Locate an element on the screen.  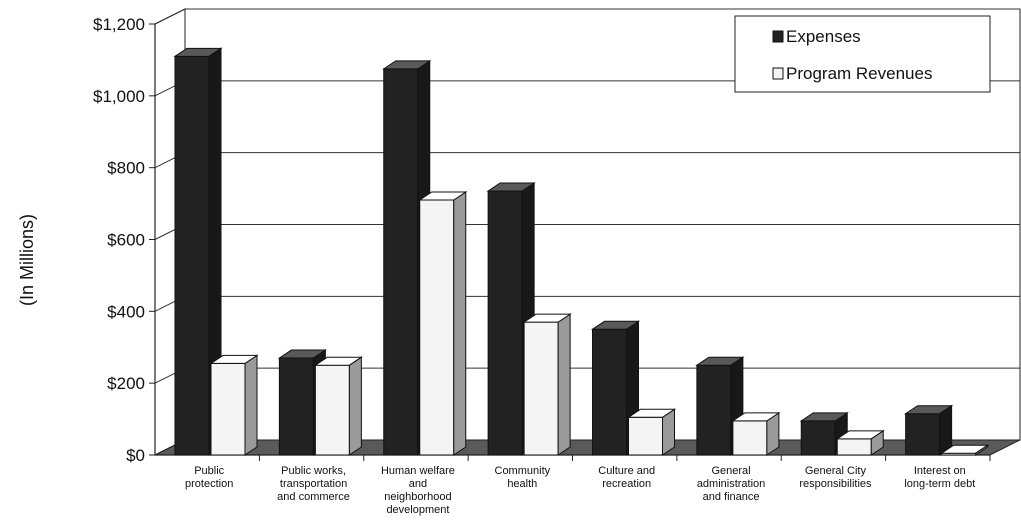
x-tick-label: Human welfare and neighborhood development is located at coordinates (418, 490).